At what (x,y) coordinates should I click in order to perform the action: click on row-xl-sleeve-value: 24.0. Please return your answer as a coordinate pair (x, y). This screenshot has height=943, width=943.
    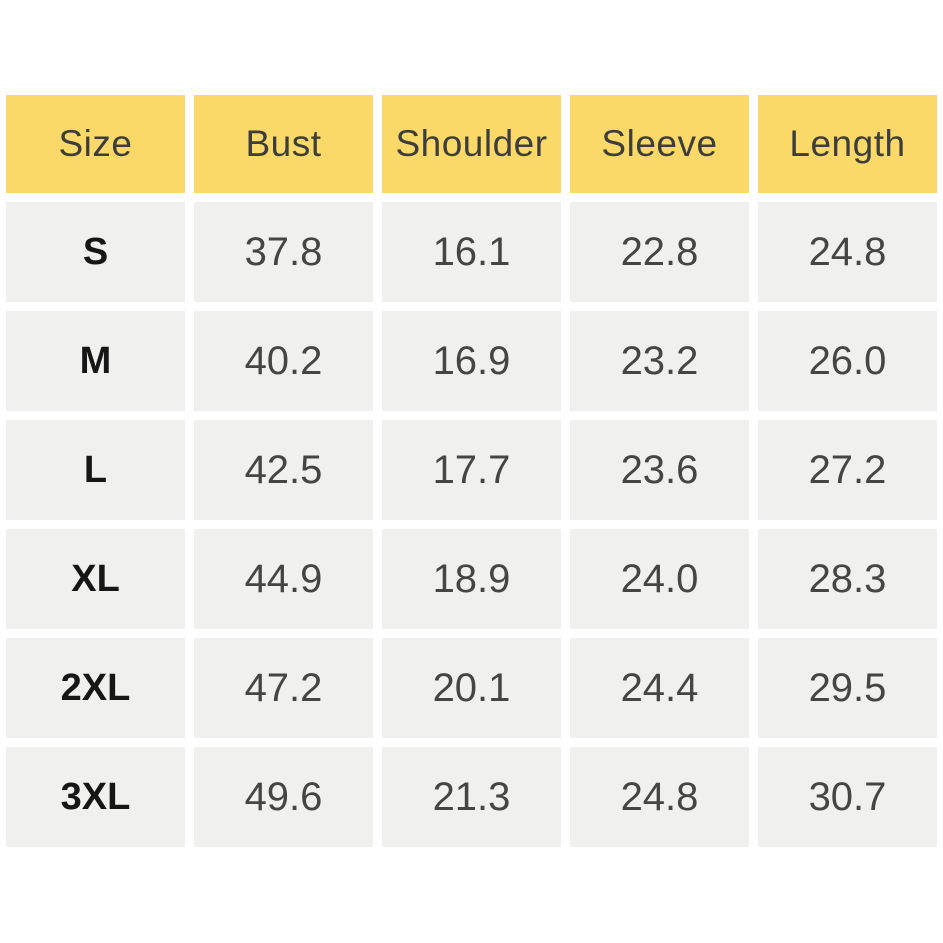
    Looking at the image, I should click on (659, 579).